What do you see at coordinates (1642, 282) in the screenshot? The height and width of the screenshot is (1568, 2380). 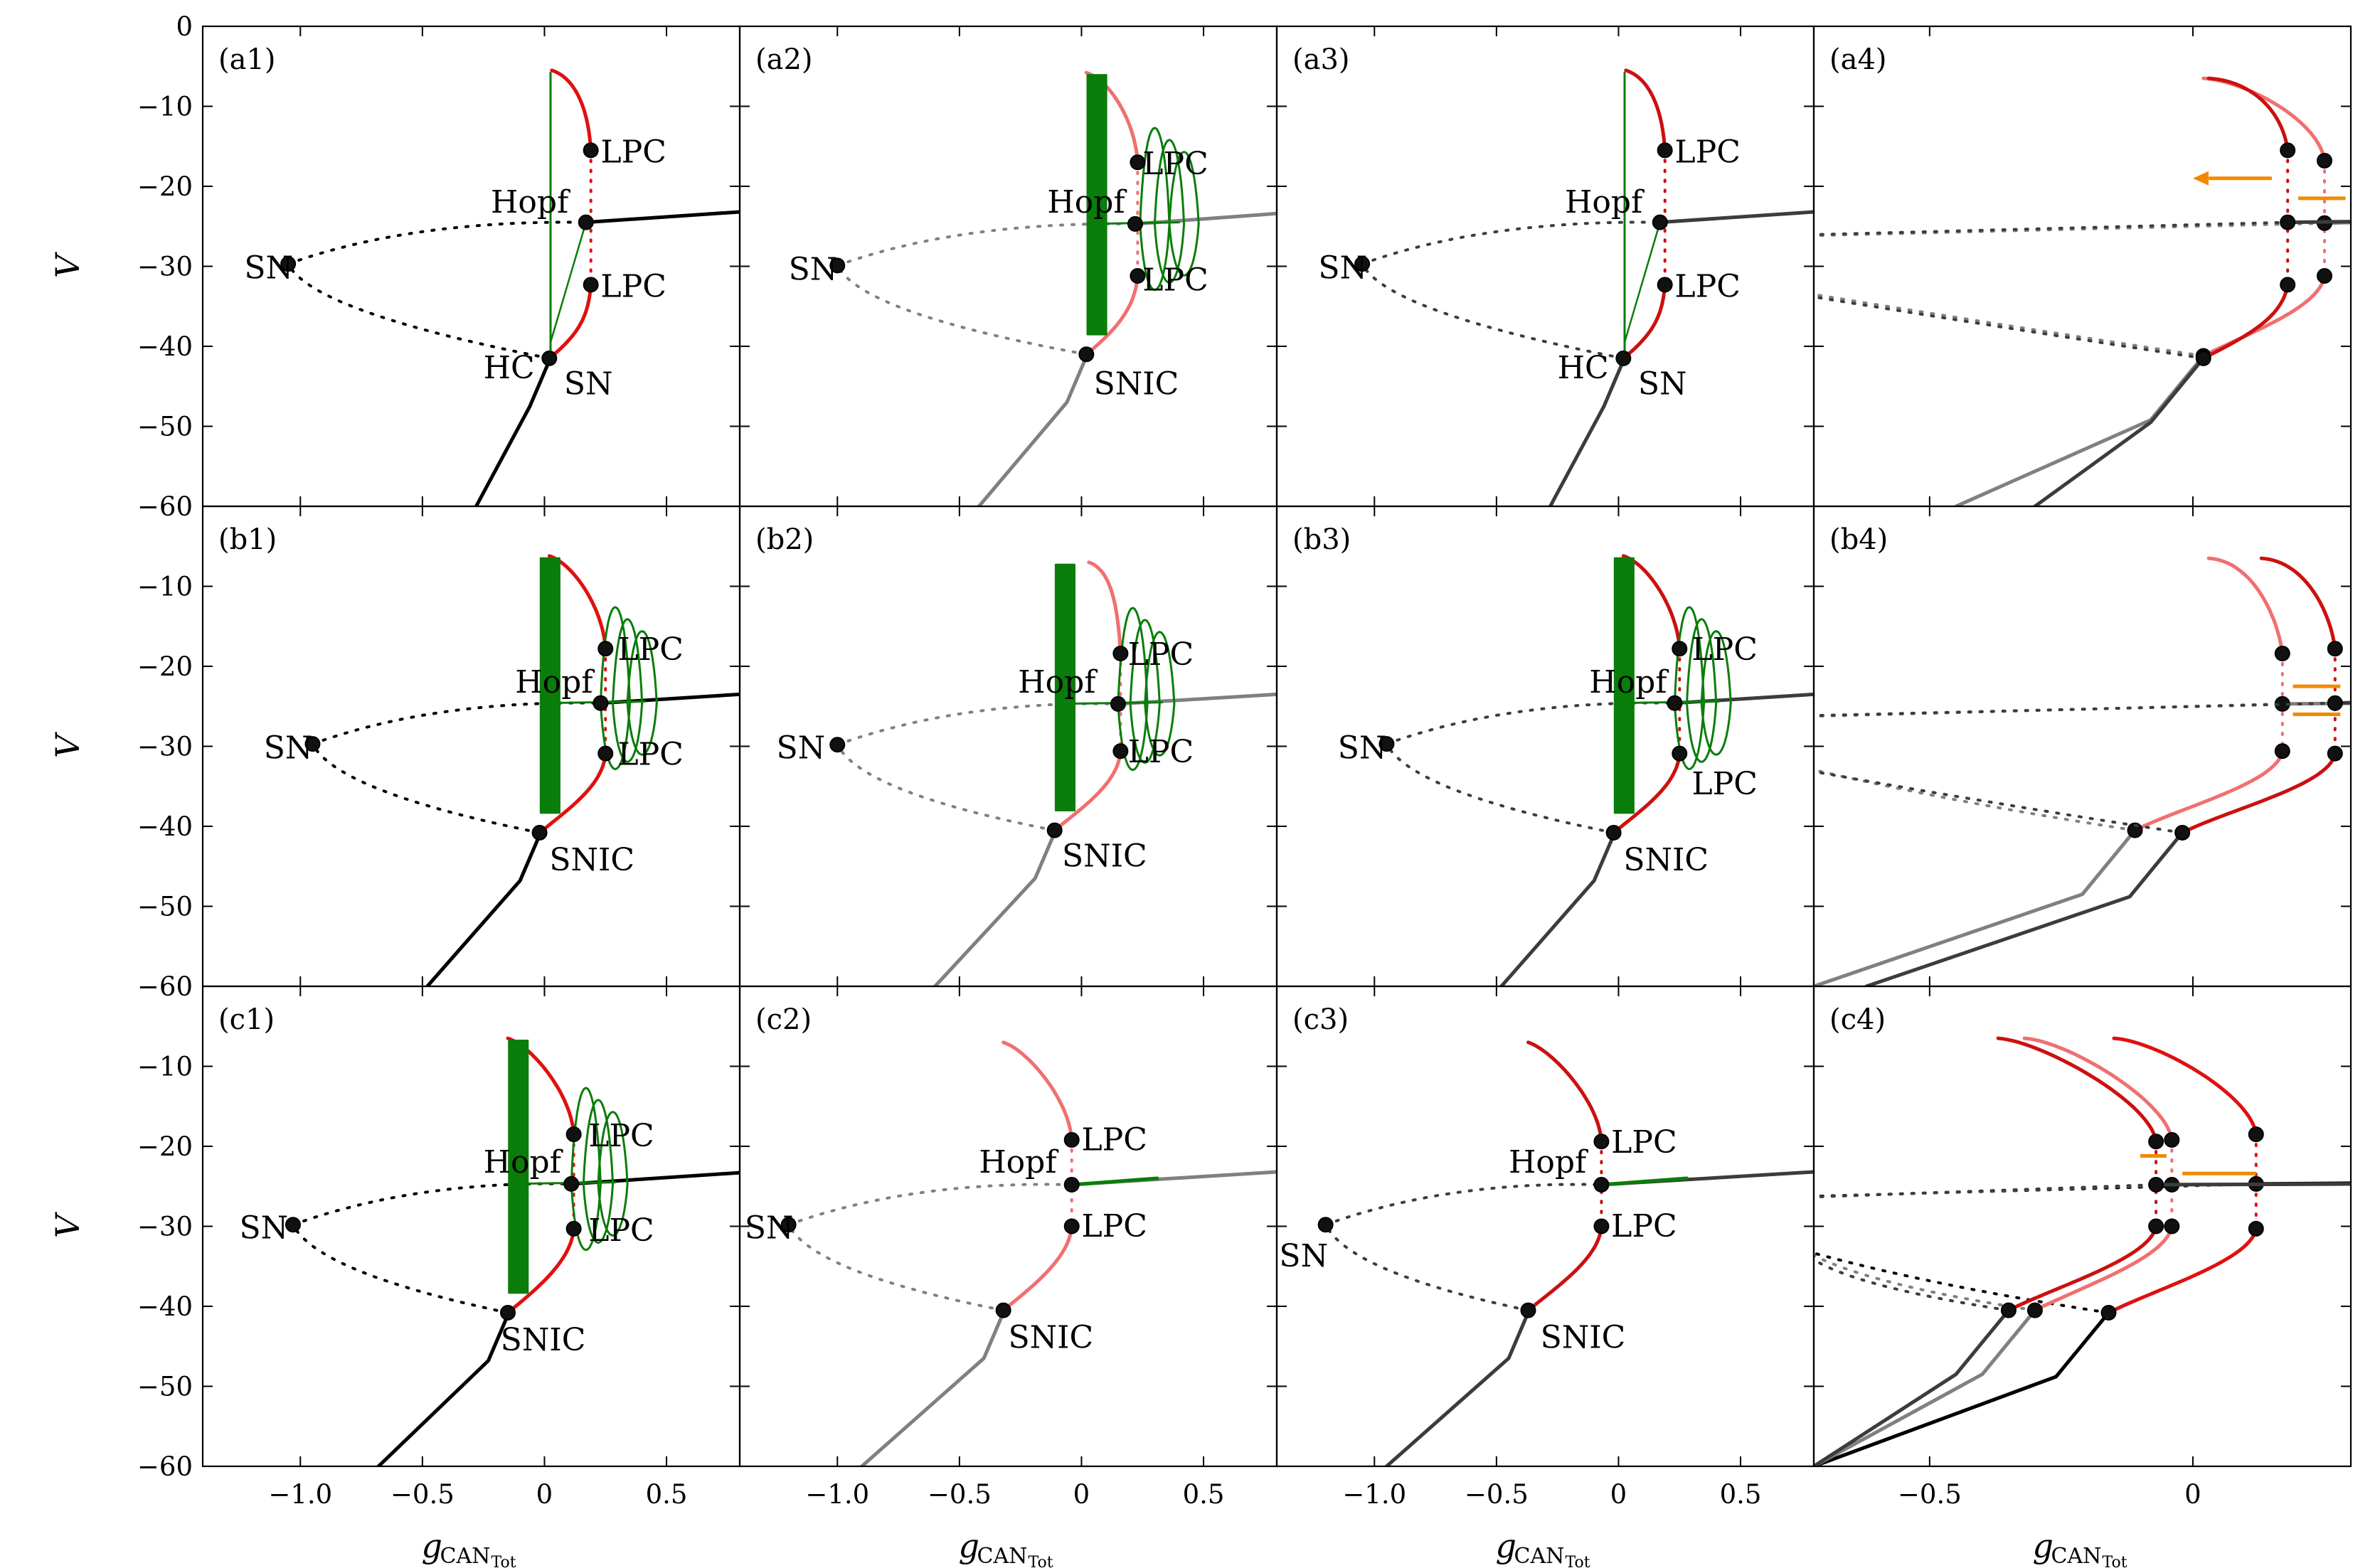 I see `homoclinic-orbit` at bounding box center [1642, 282].